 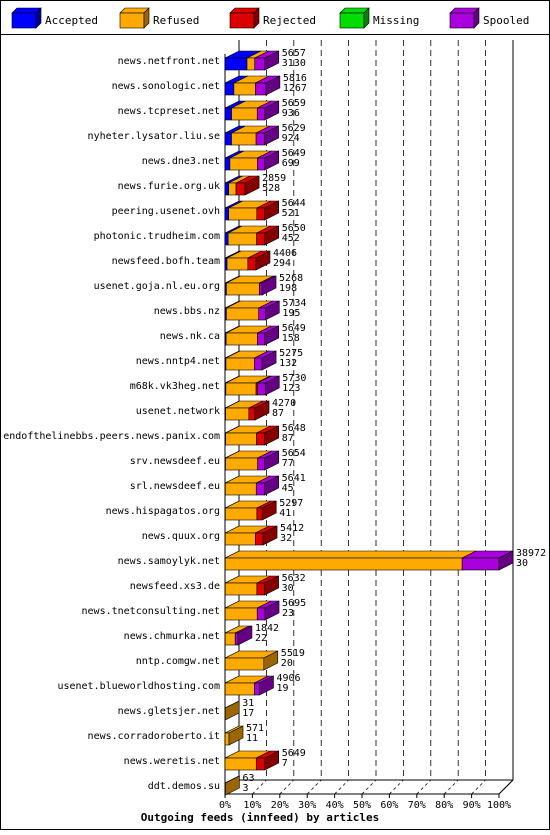 What do you see at coordinates (288, 613) in the screenshot?
I see `accepted-label: 23` at bounding box center [288, 613].